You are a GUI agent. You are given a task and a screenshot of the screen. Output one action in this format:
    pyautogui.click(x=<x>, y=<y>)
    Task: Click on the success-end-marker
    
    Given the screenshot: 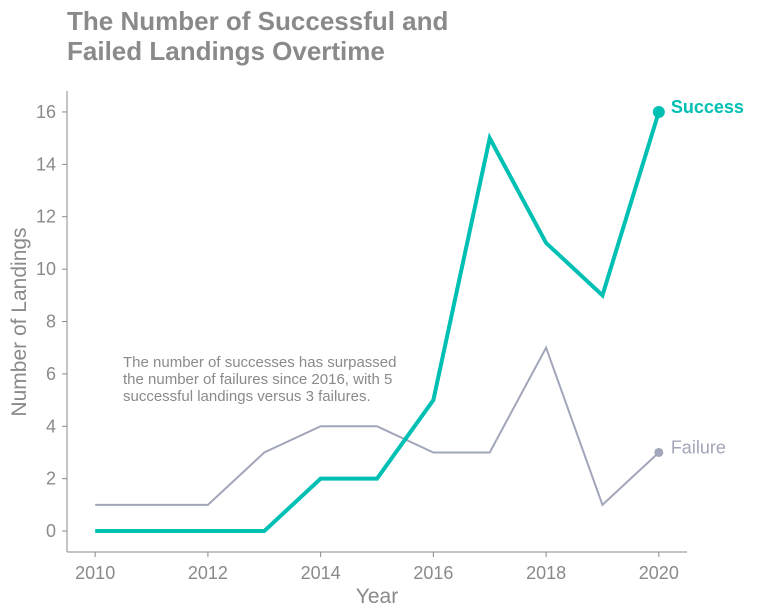 What is the action you would take?
    pyautogui.click(x=658, y=111)
    